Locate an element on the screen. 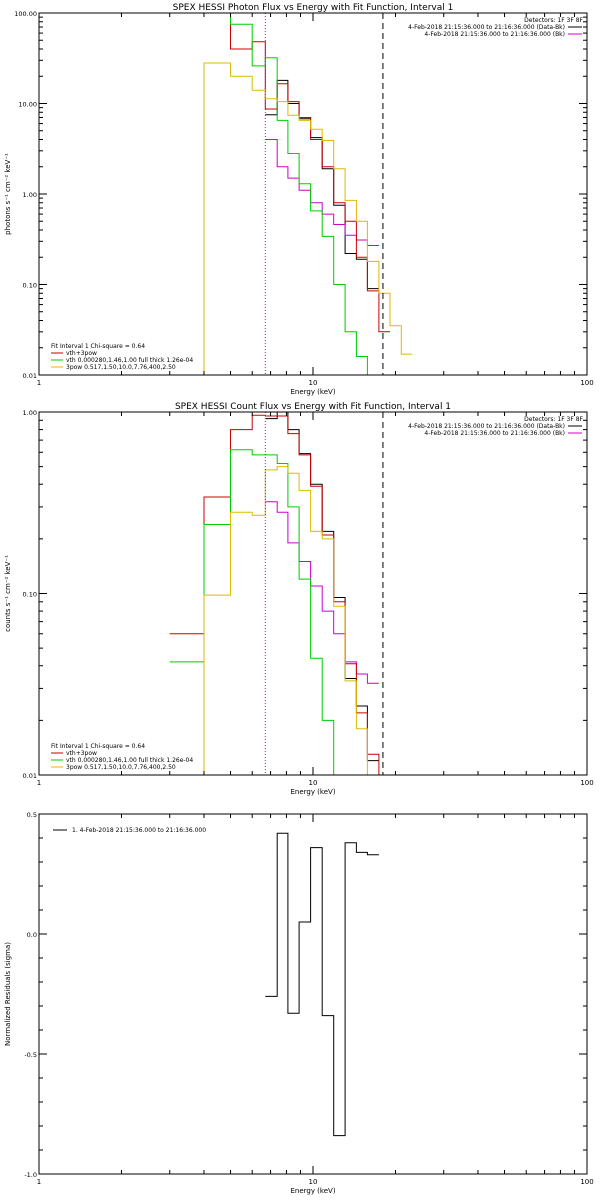 The image size is (600, 1200). y-tick-label: 0.0 is located at coordinates (32, 935).